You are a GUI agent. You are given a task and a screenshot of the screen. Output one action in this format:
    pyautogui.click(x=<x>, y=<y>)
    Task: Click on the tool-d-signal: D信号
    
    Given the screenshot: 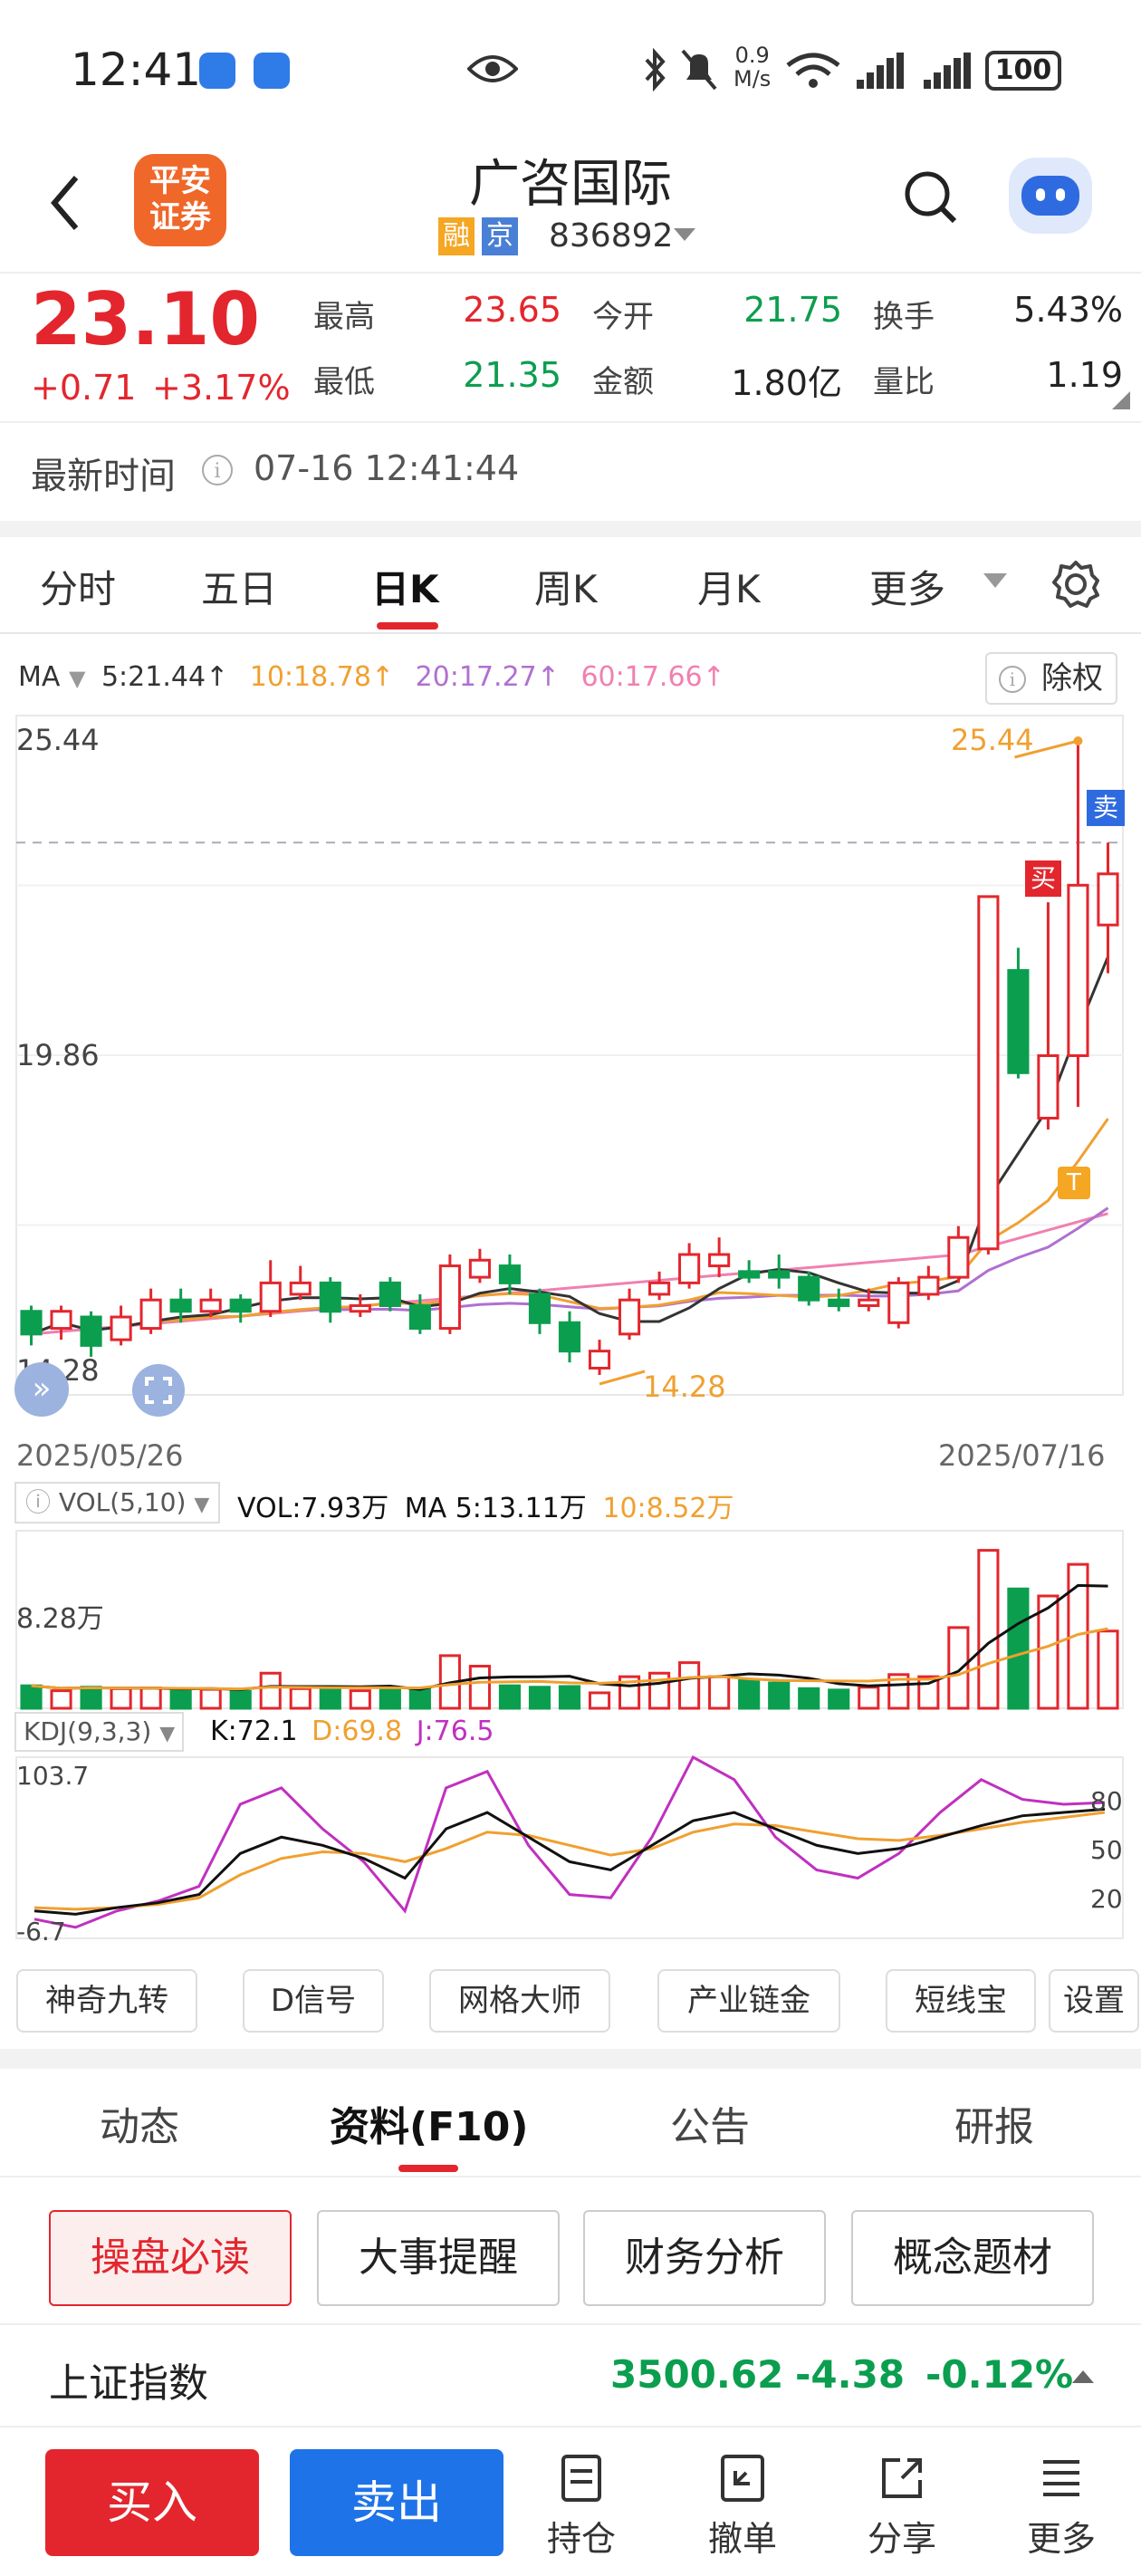 What is the action you would take?
    pyautogui.click(x=314, y=2001)
    